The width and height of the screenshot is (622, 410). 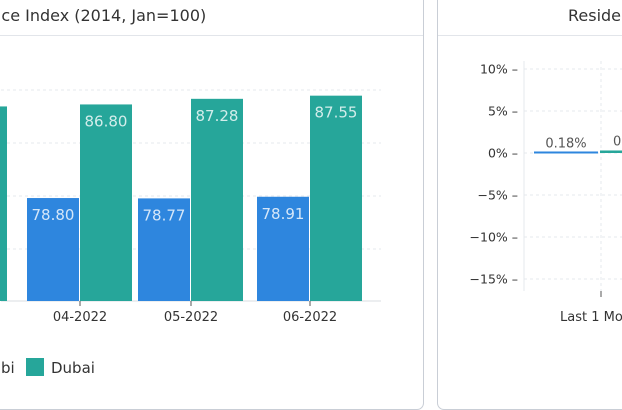 What do you see at coordinates (217, 116) in the screenshot?
I see `data-label: 87.28` at bounding box center [217, 116].